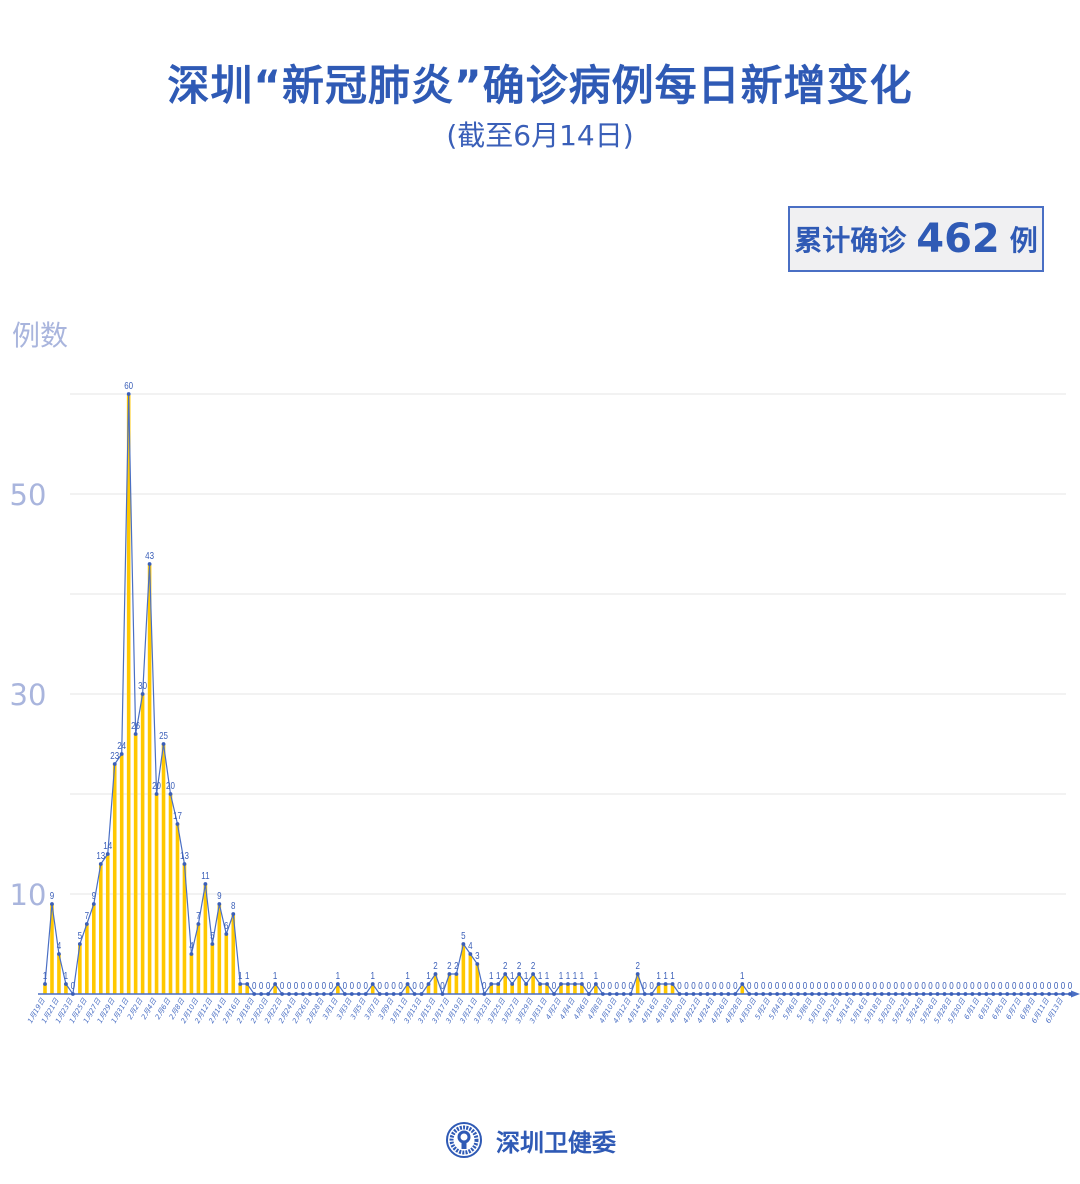  I want to click on data-label: 7, so click(198, 915).